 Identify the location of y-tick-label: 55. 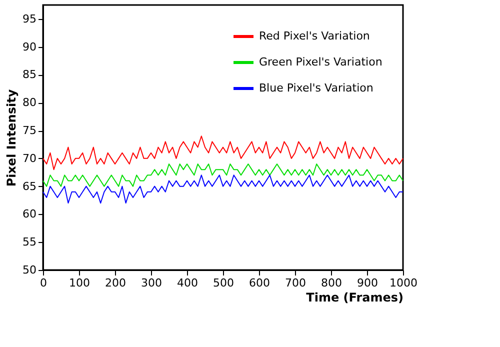
(29, 242).